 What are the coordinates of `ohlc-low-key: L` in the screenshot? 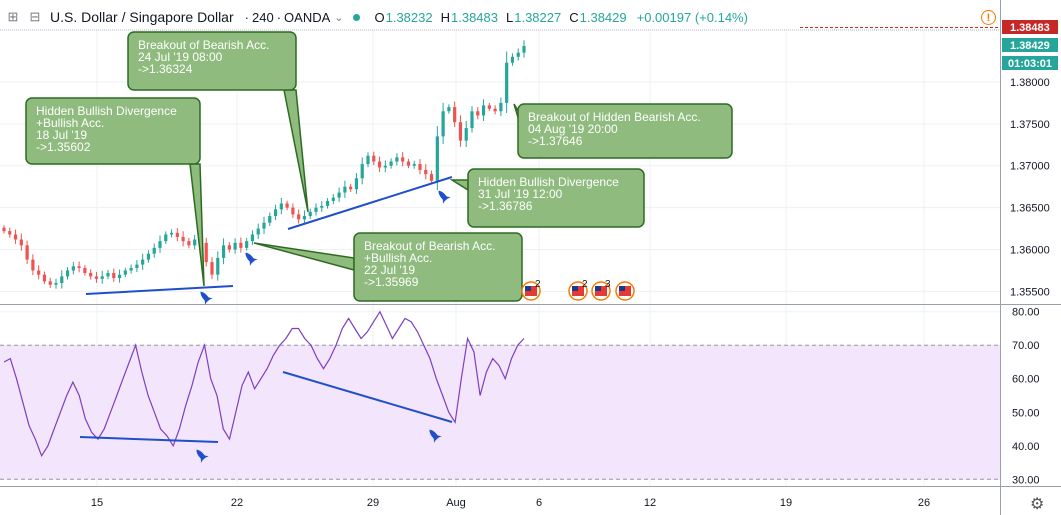 It's located at (510, 17).